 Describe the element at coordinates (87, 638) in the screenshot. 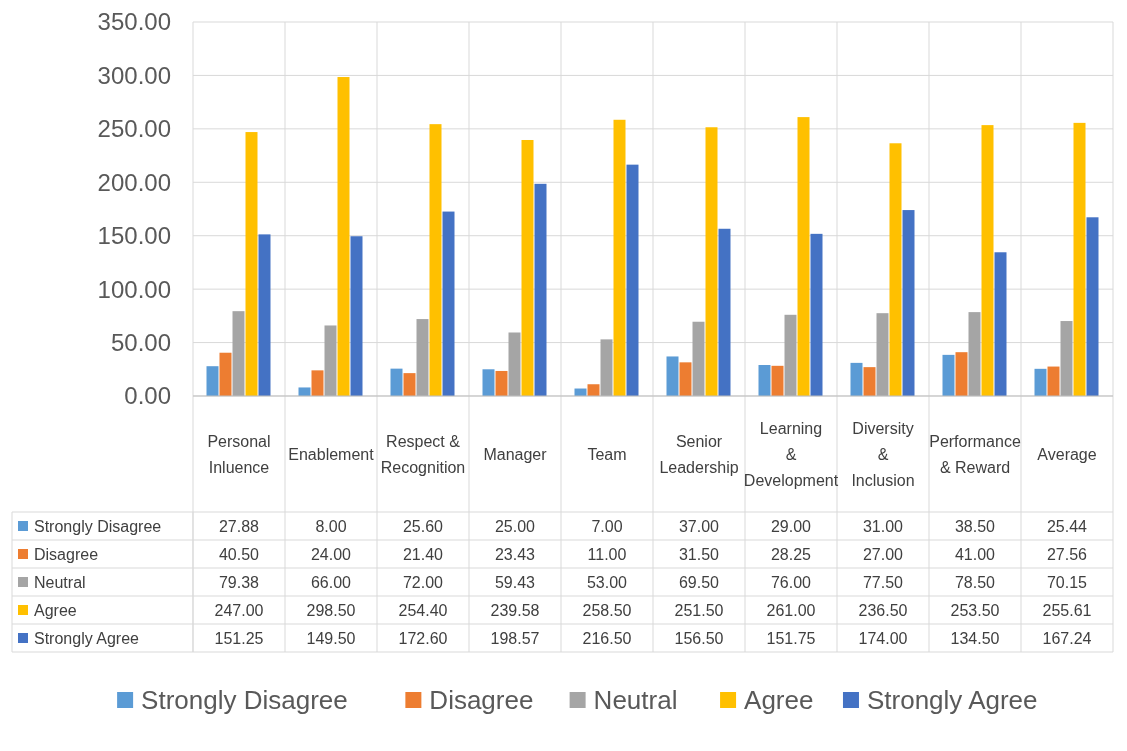

I see `legend-label: Strongly Agree` at that location.